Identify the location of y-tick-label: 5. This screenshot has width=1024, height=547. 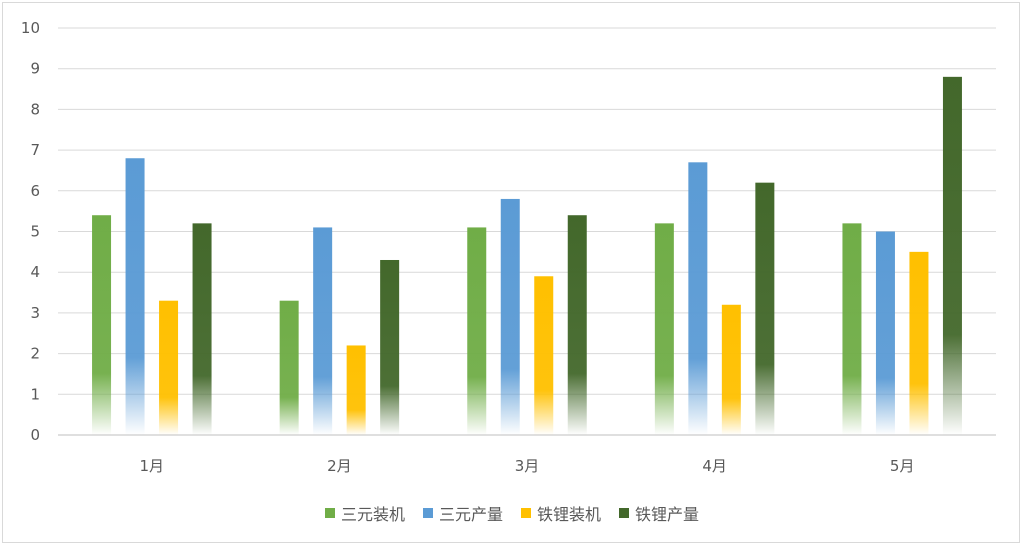
(35, 232).